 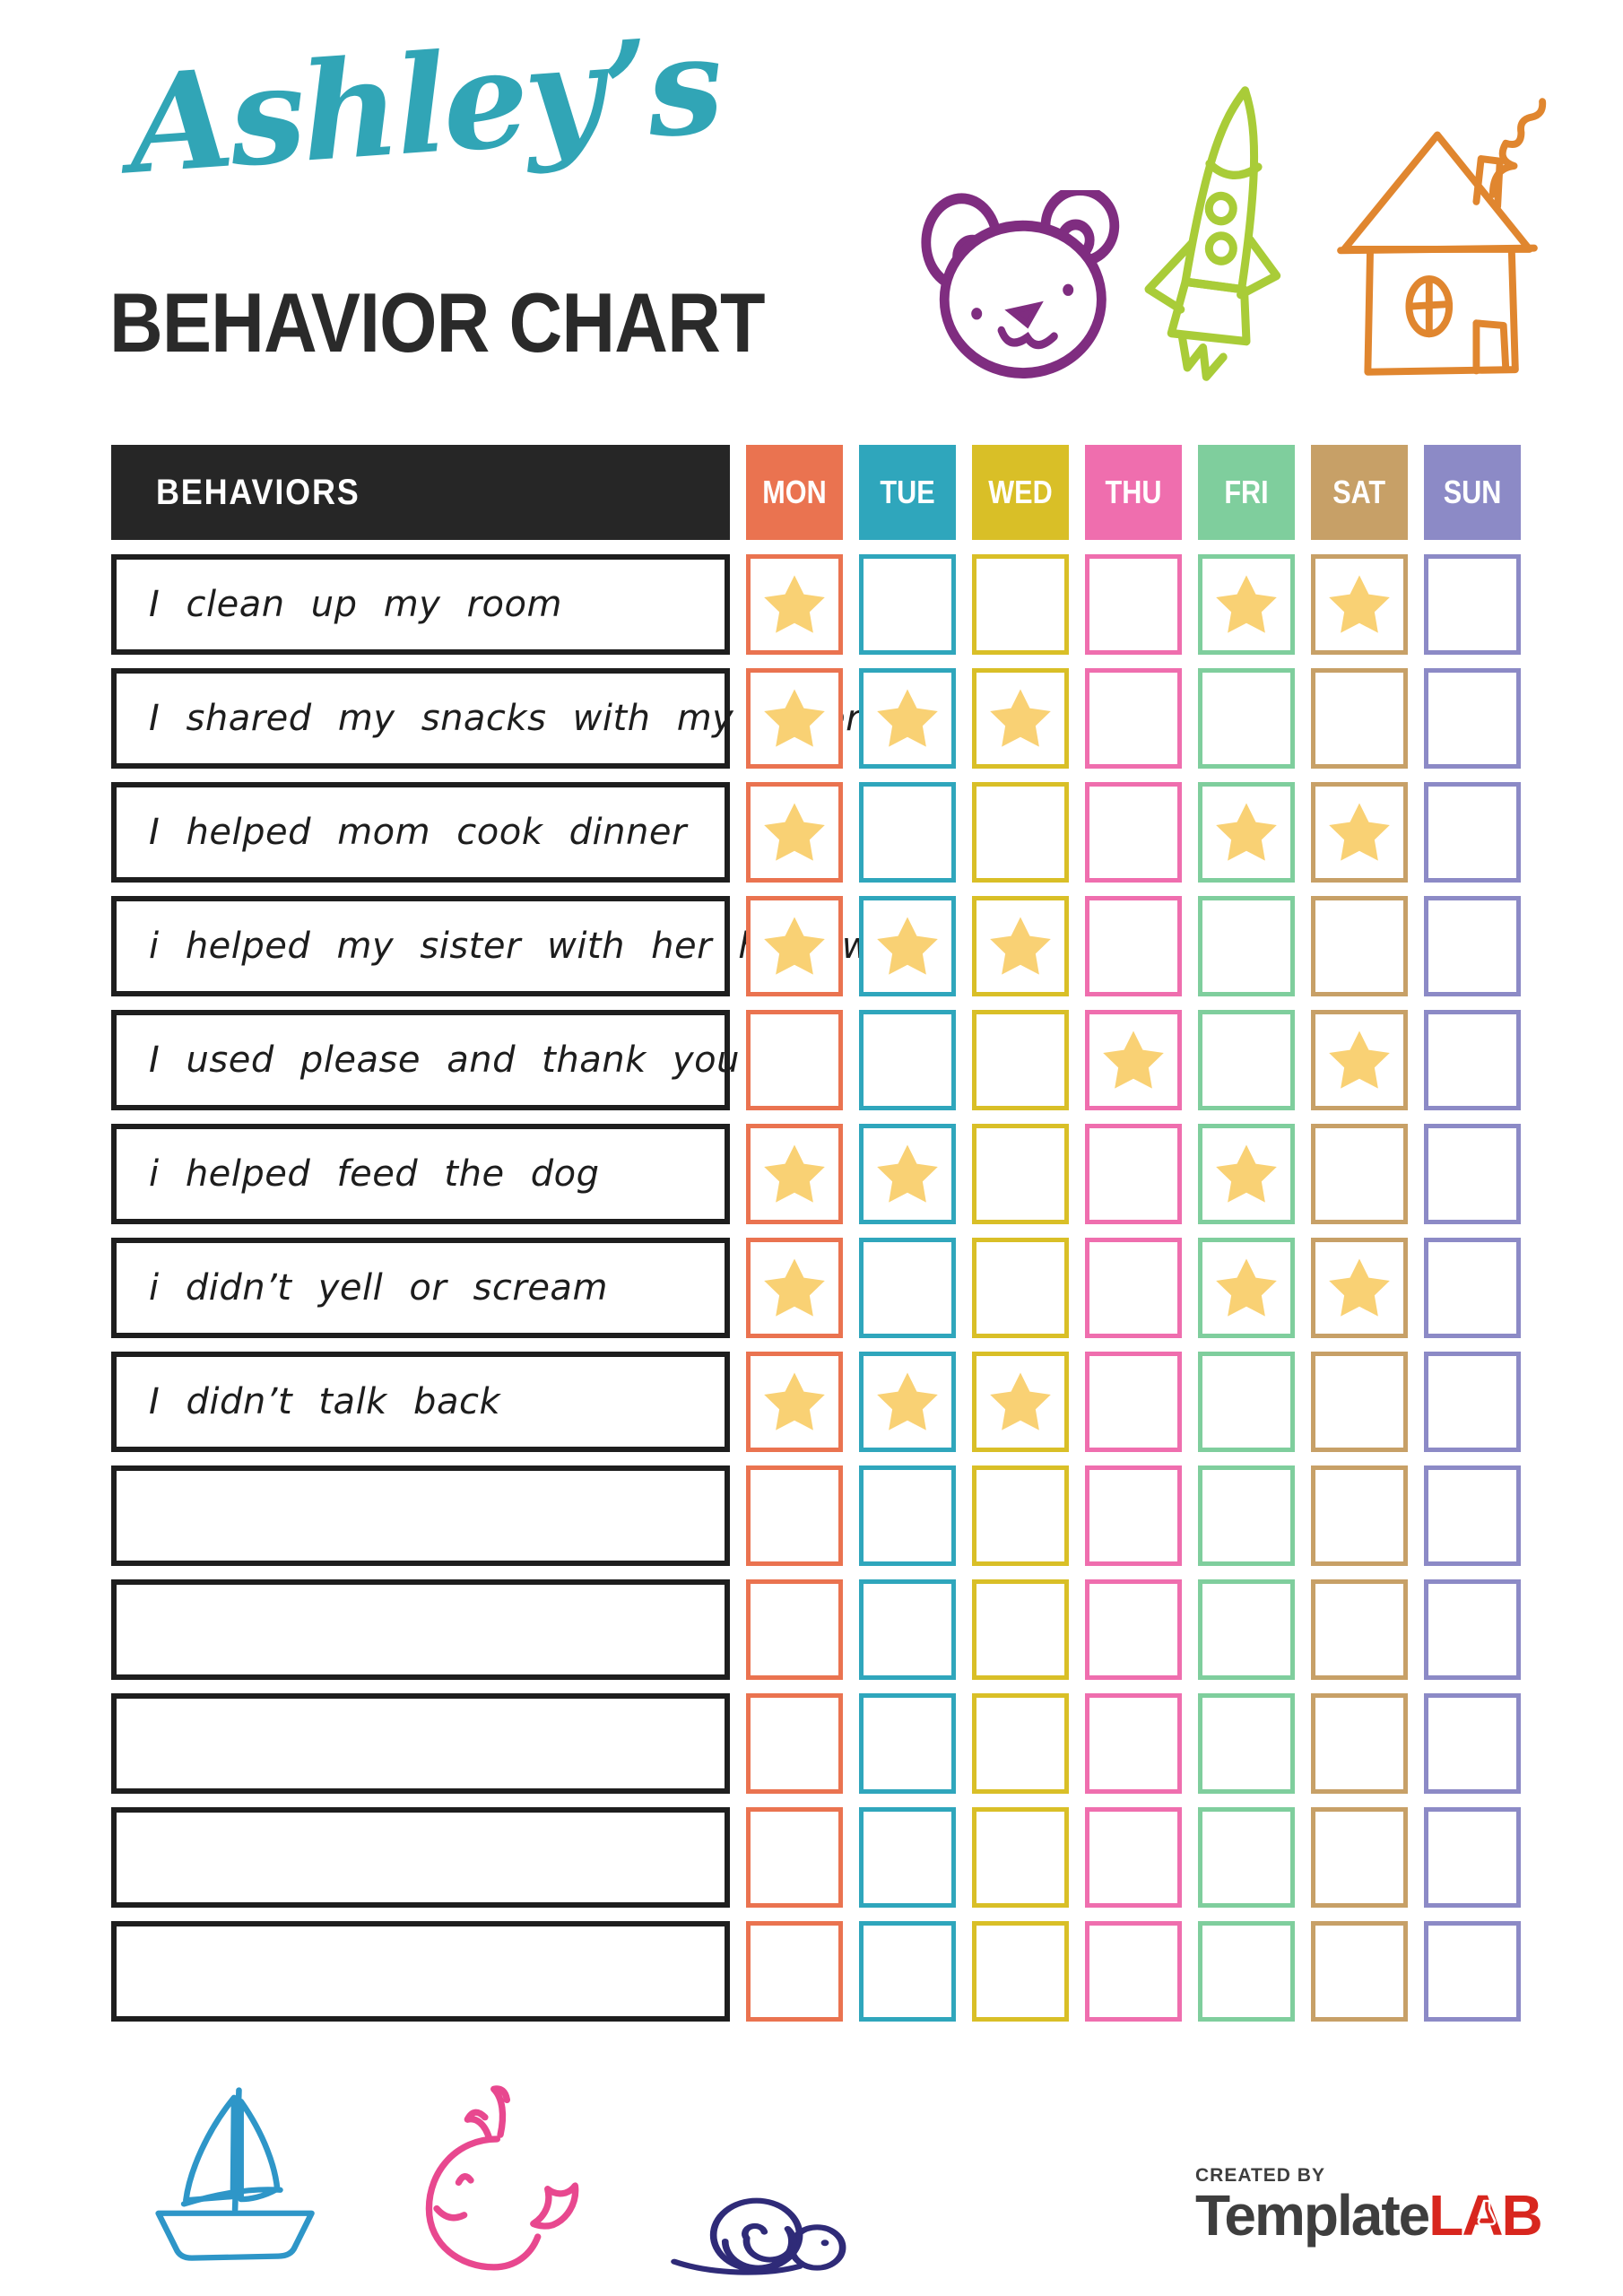 I want to click on behavior-text: I helped mom cook dinner, so click(x=418, y=832).